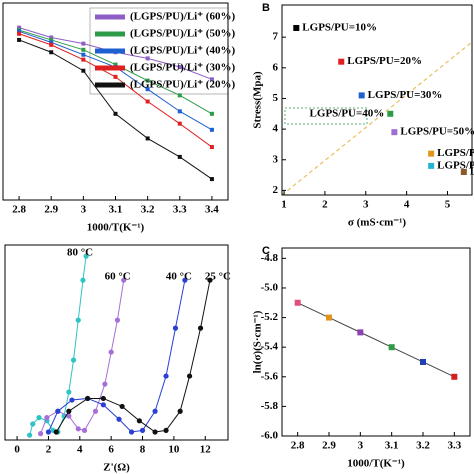  What do you see at coordinates (298, 446) in the screenshot?
I see `x-tick-label: 2.8` at bounding box center [298, 446].